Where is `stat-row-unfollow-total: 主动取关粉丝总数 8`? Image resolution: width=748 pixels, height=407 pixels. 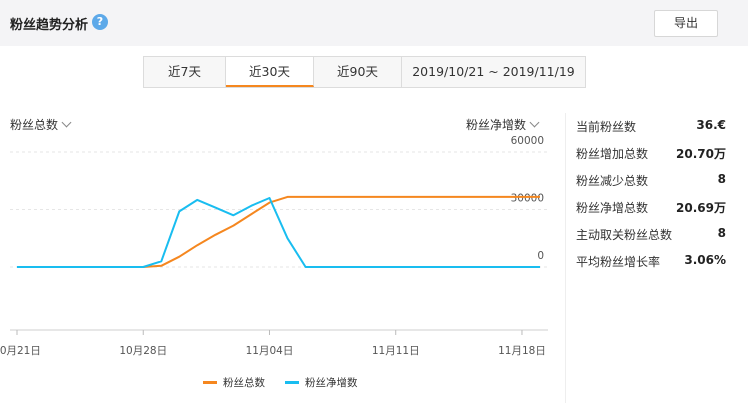
stat-row-unfollow-total: 主动取关粉丝总数 8 is located at coordinates (651, 236).